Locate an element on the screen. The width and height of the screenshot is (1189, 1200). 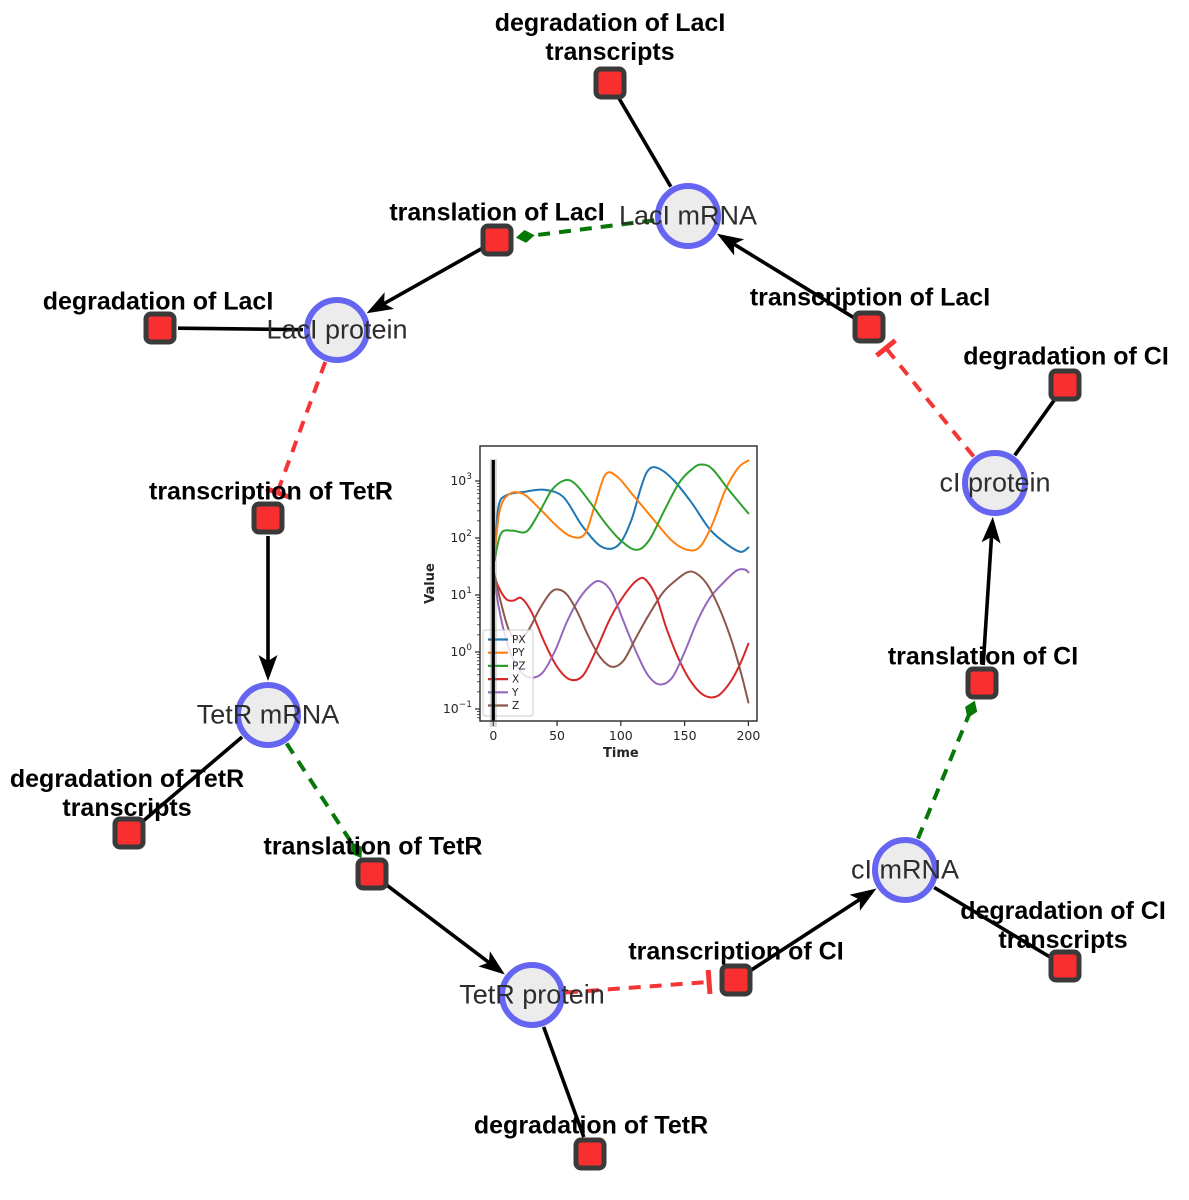
edge-laci-protein-deg-laci is located at coordinates (240, 329).